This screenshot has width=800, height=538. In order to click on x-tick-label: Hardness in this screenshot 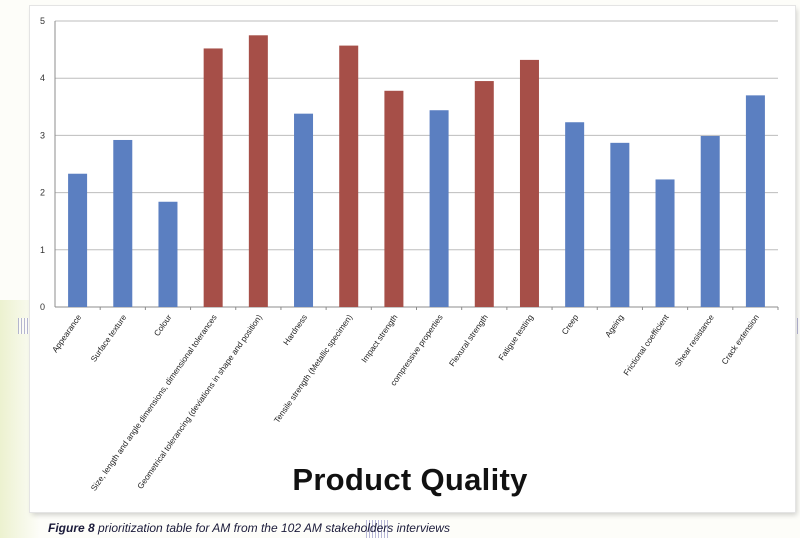, I will do `click(295, 330)`.